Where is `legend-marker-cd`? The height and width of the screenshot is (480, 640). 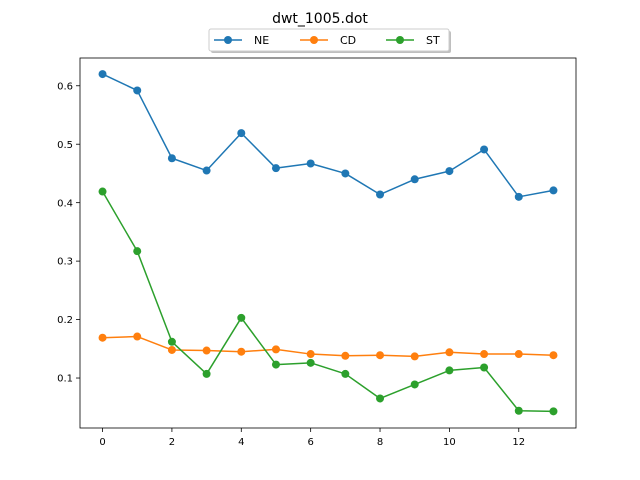 legend-marker-cd is located at coordinates (314, 40).